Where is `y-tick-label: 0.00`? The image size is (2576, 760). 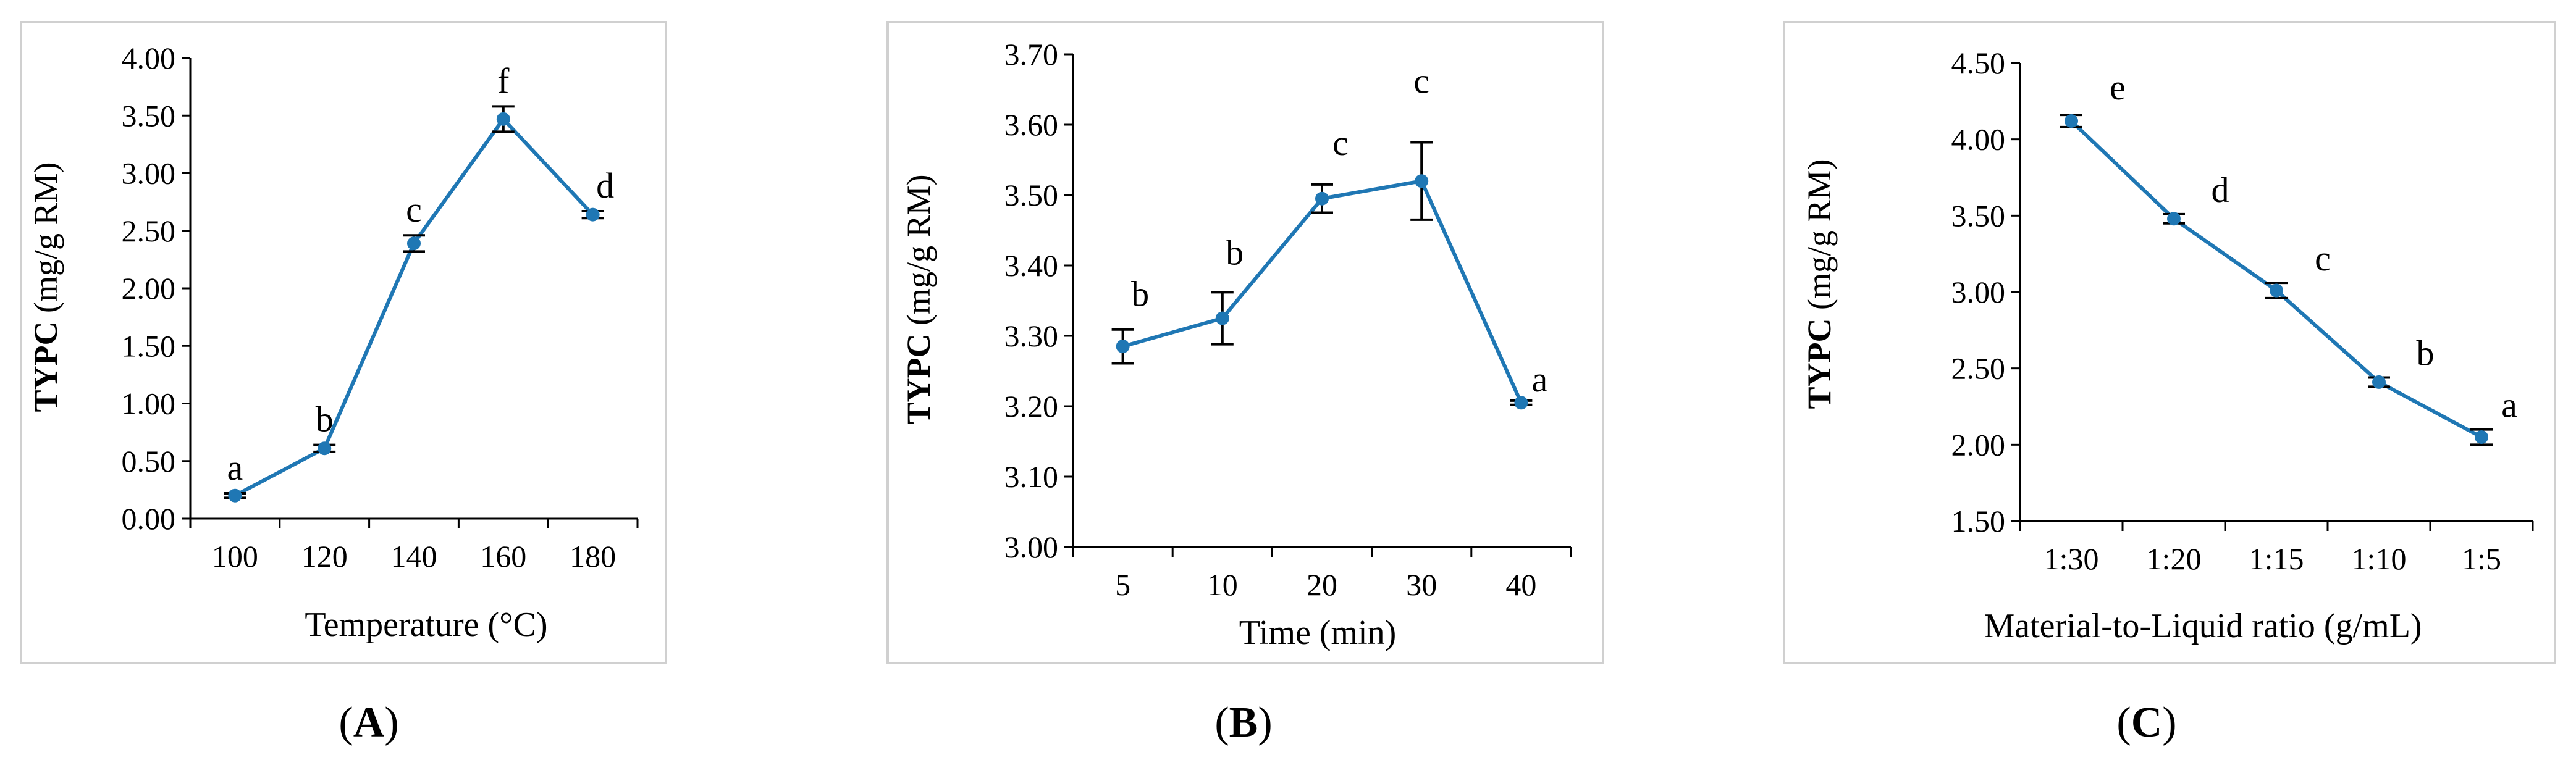
y-tick-label: 0.00 is located at coordinates (149, 518).